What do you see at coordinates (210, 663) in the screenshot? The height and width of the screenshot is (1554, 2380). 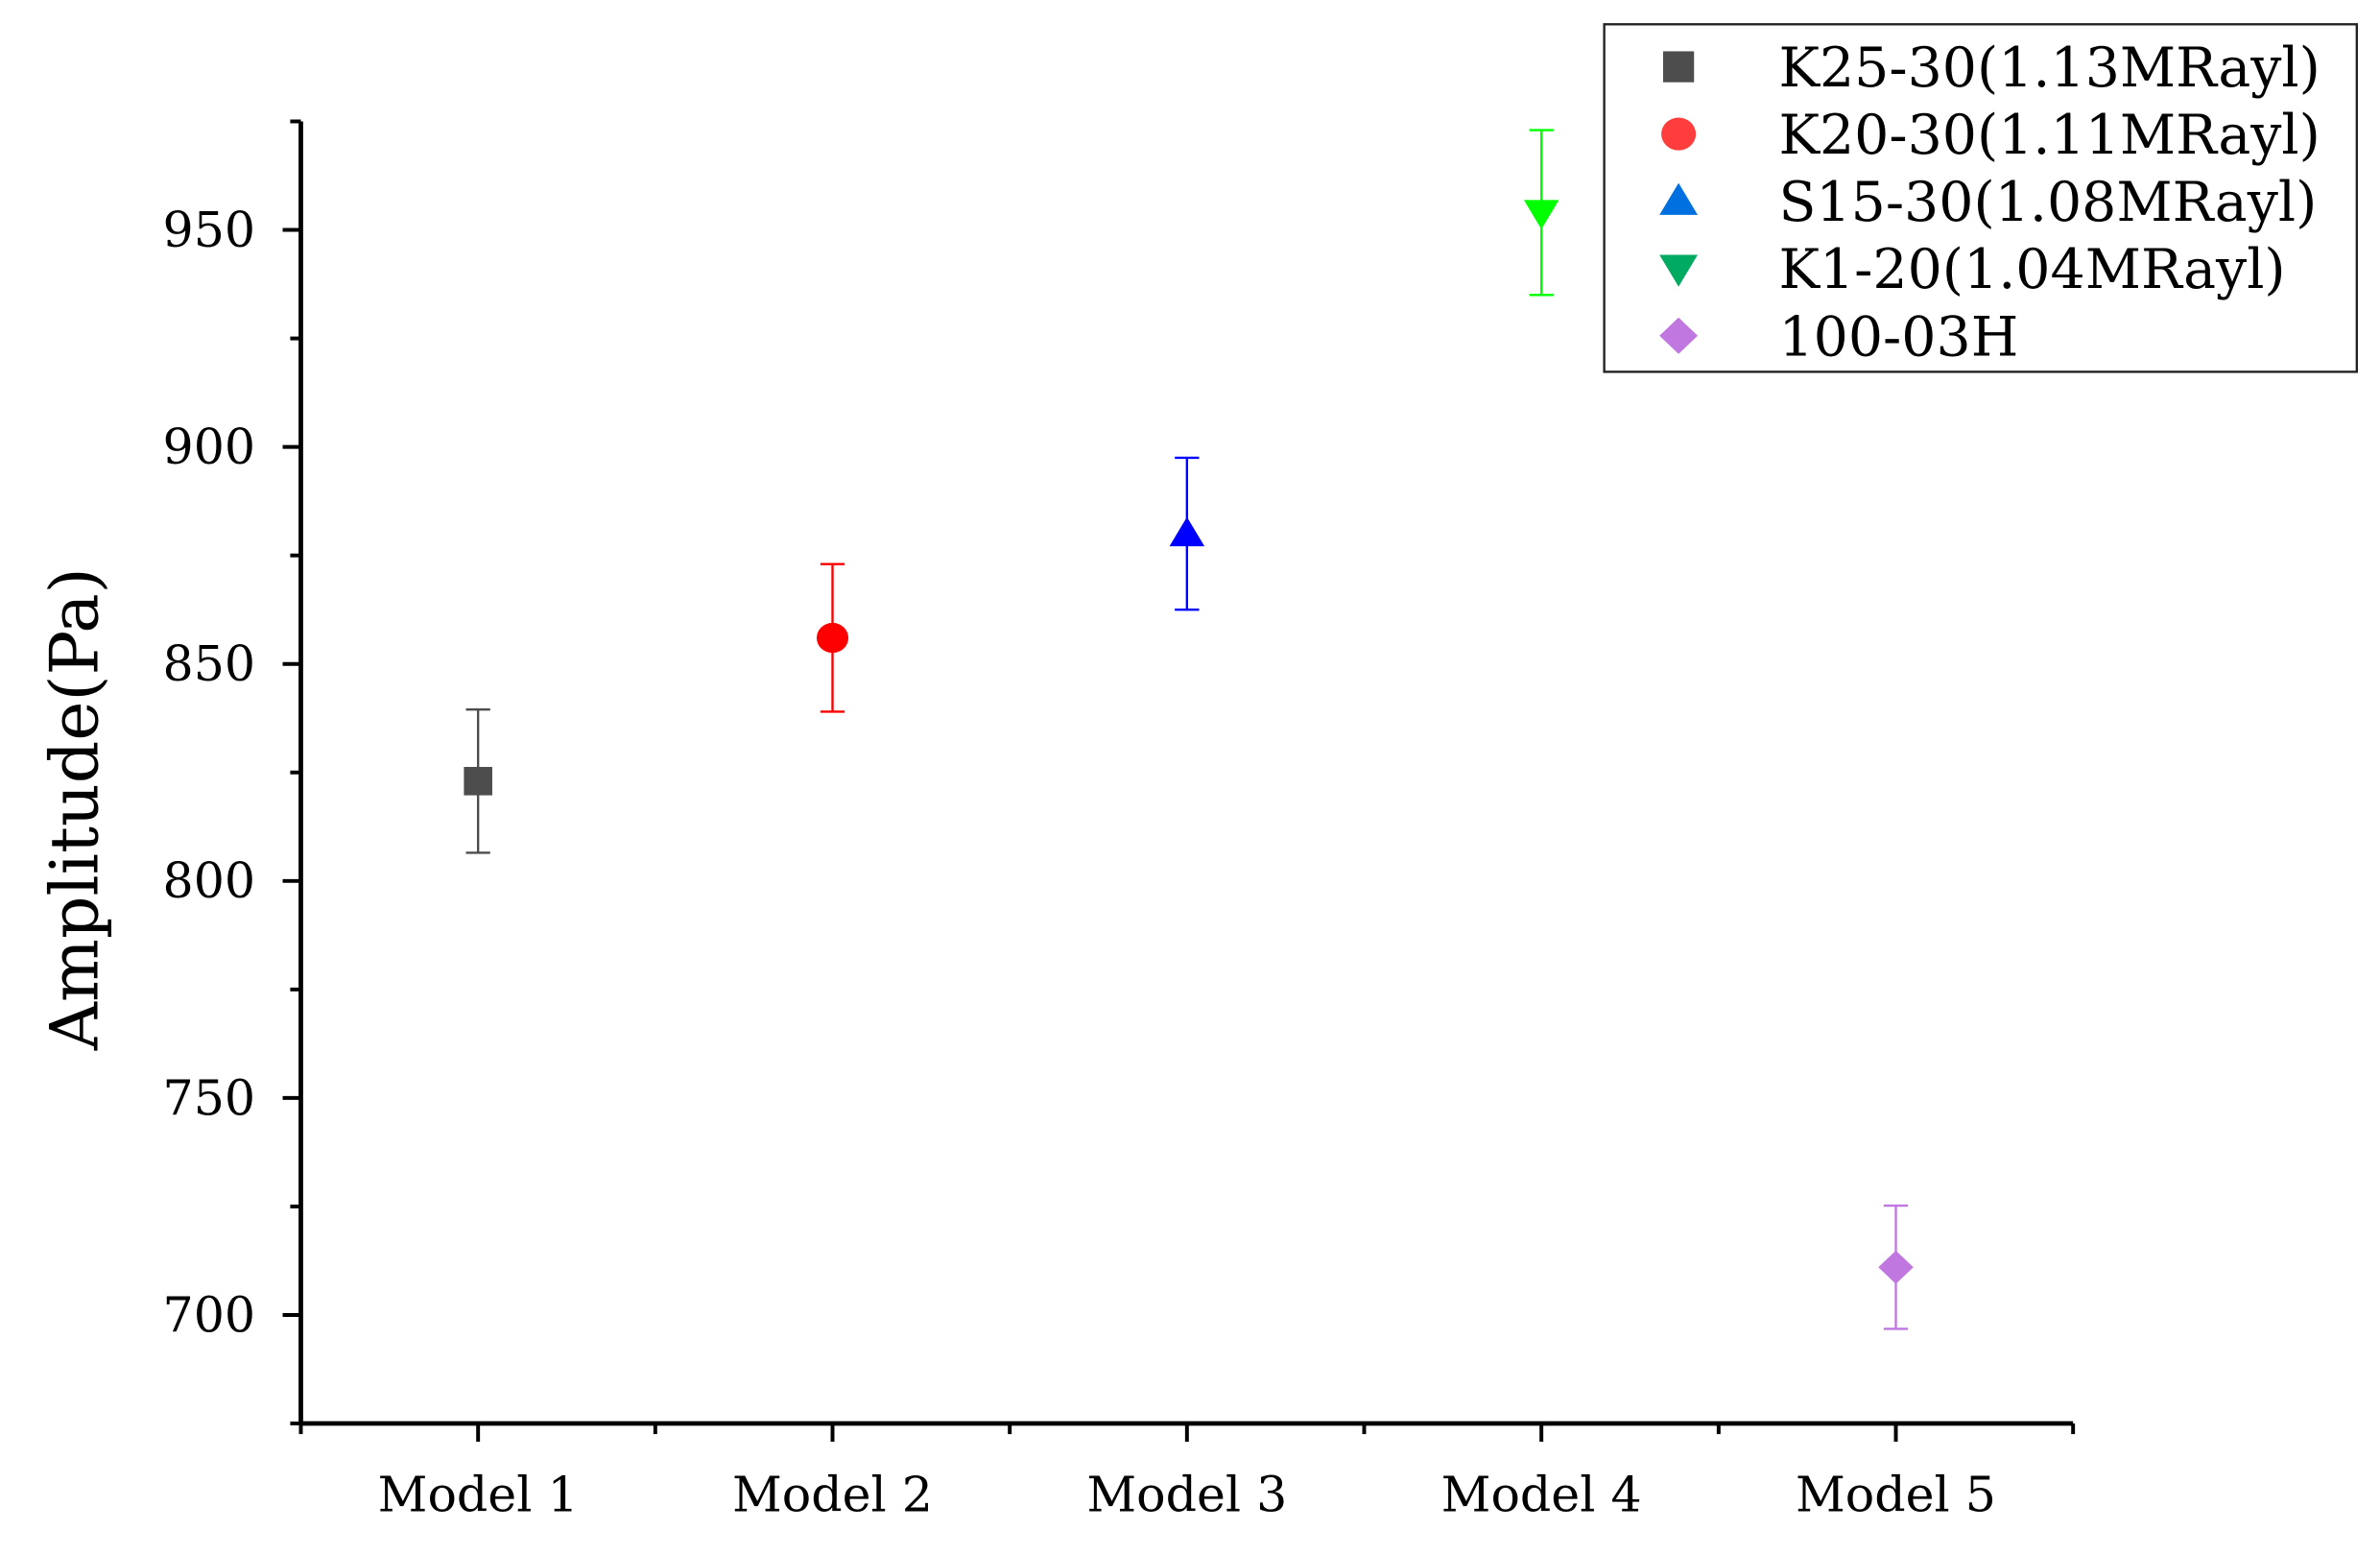 I see `y-tick-label: 850` at bounding box center [210, 663].